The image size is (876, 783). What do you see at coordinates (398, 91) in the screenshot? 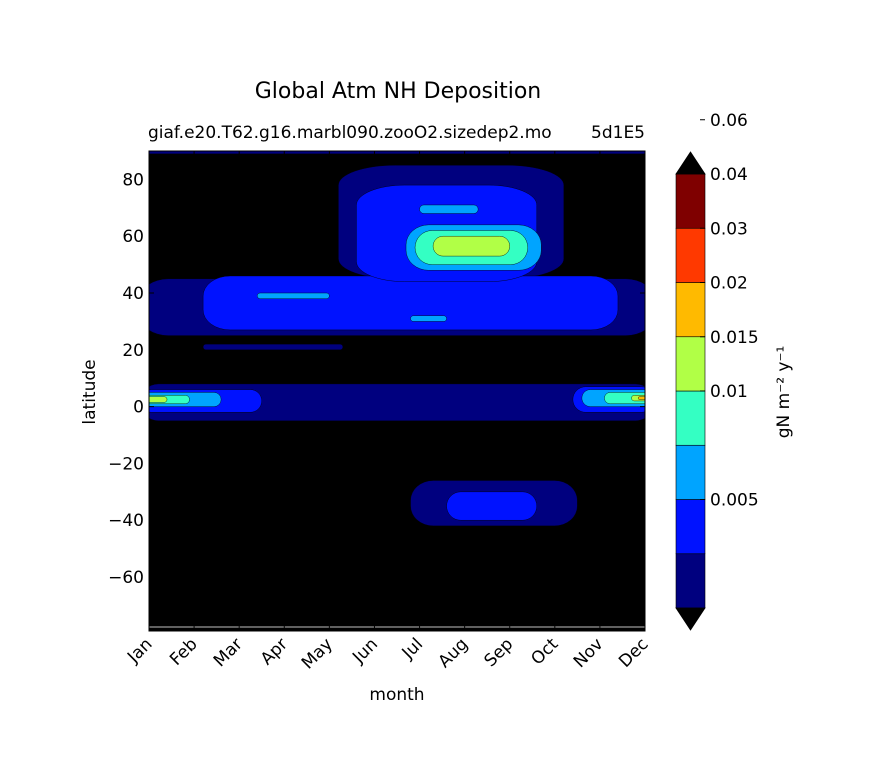
I see `chart-title: Global Atm NH Deposition` at bounding box center [398, 91].